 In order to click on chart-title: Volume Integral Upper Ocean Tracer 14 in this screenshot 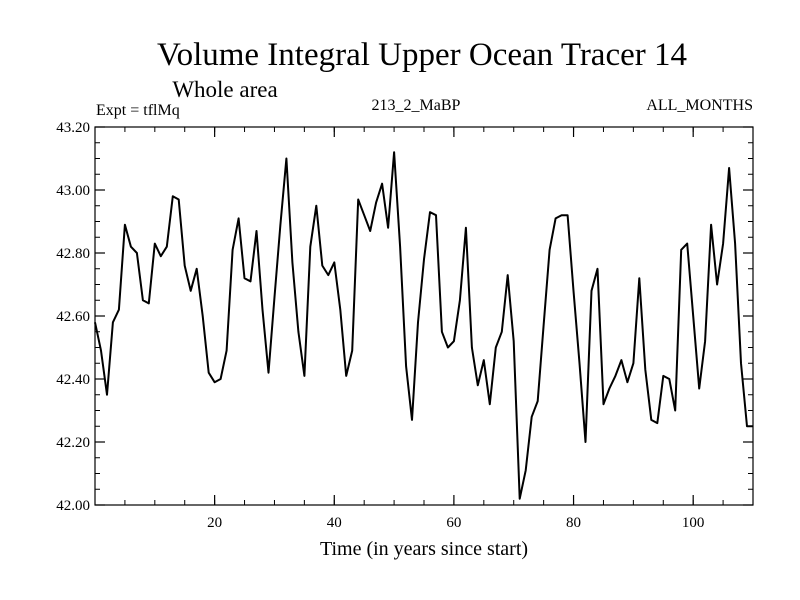, I will do `click(422, 55)`.